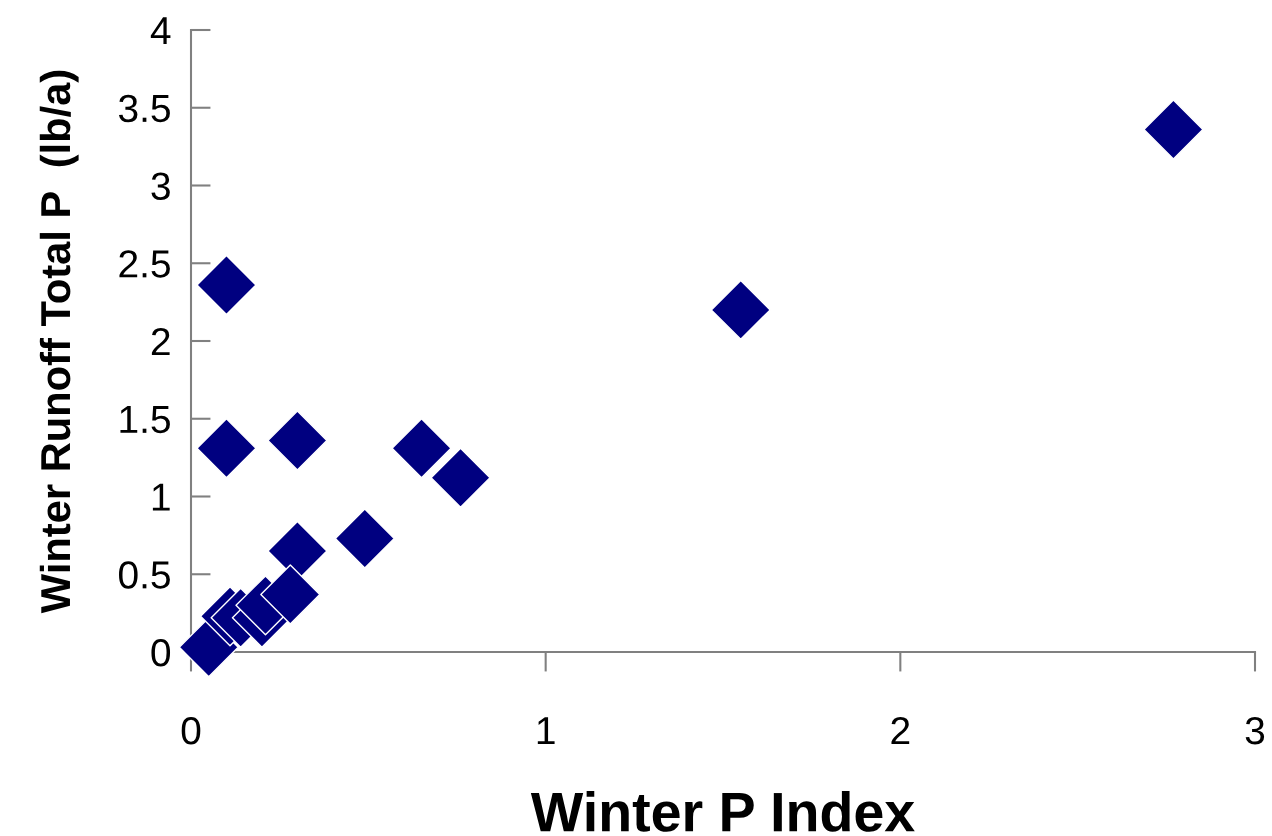 The width and height of the screenshot is (1272, 836). I want to click on y-tick-label: 0.5, so click(144, 575).